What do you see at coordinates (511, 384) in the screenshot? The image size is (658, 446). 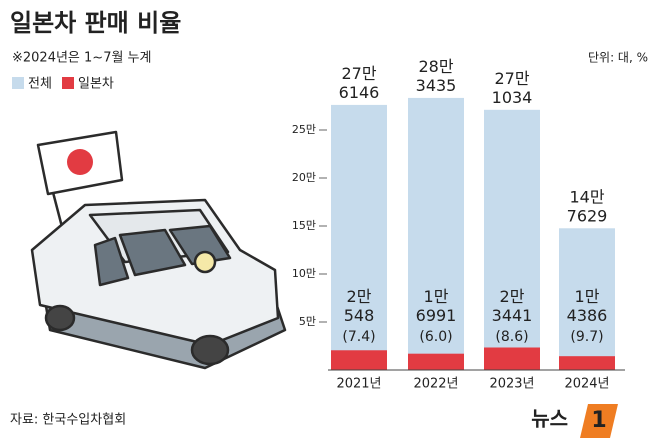 I see `x-tick-label: 2023년` at bounding box center [511, 384].